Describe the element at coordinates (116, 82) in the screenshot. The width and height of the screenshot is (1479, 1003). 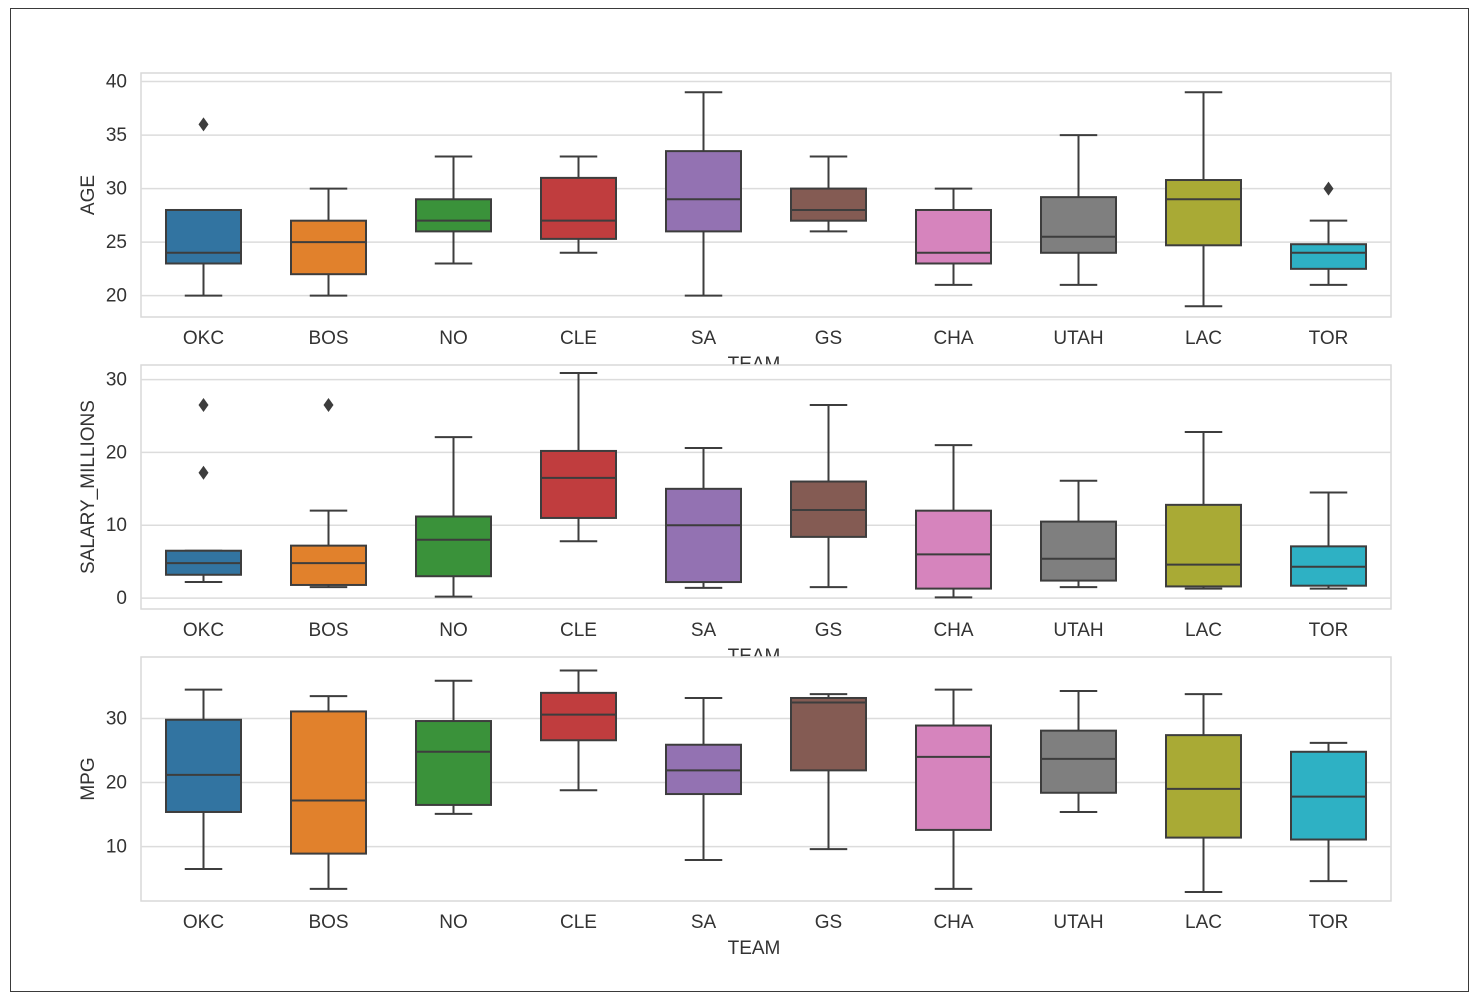
I see `y-tick-label: 40` at that location.